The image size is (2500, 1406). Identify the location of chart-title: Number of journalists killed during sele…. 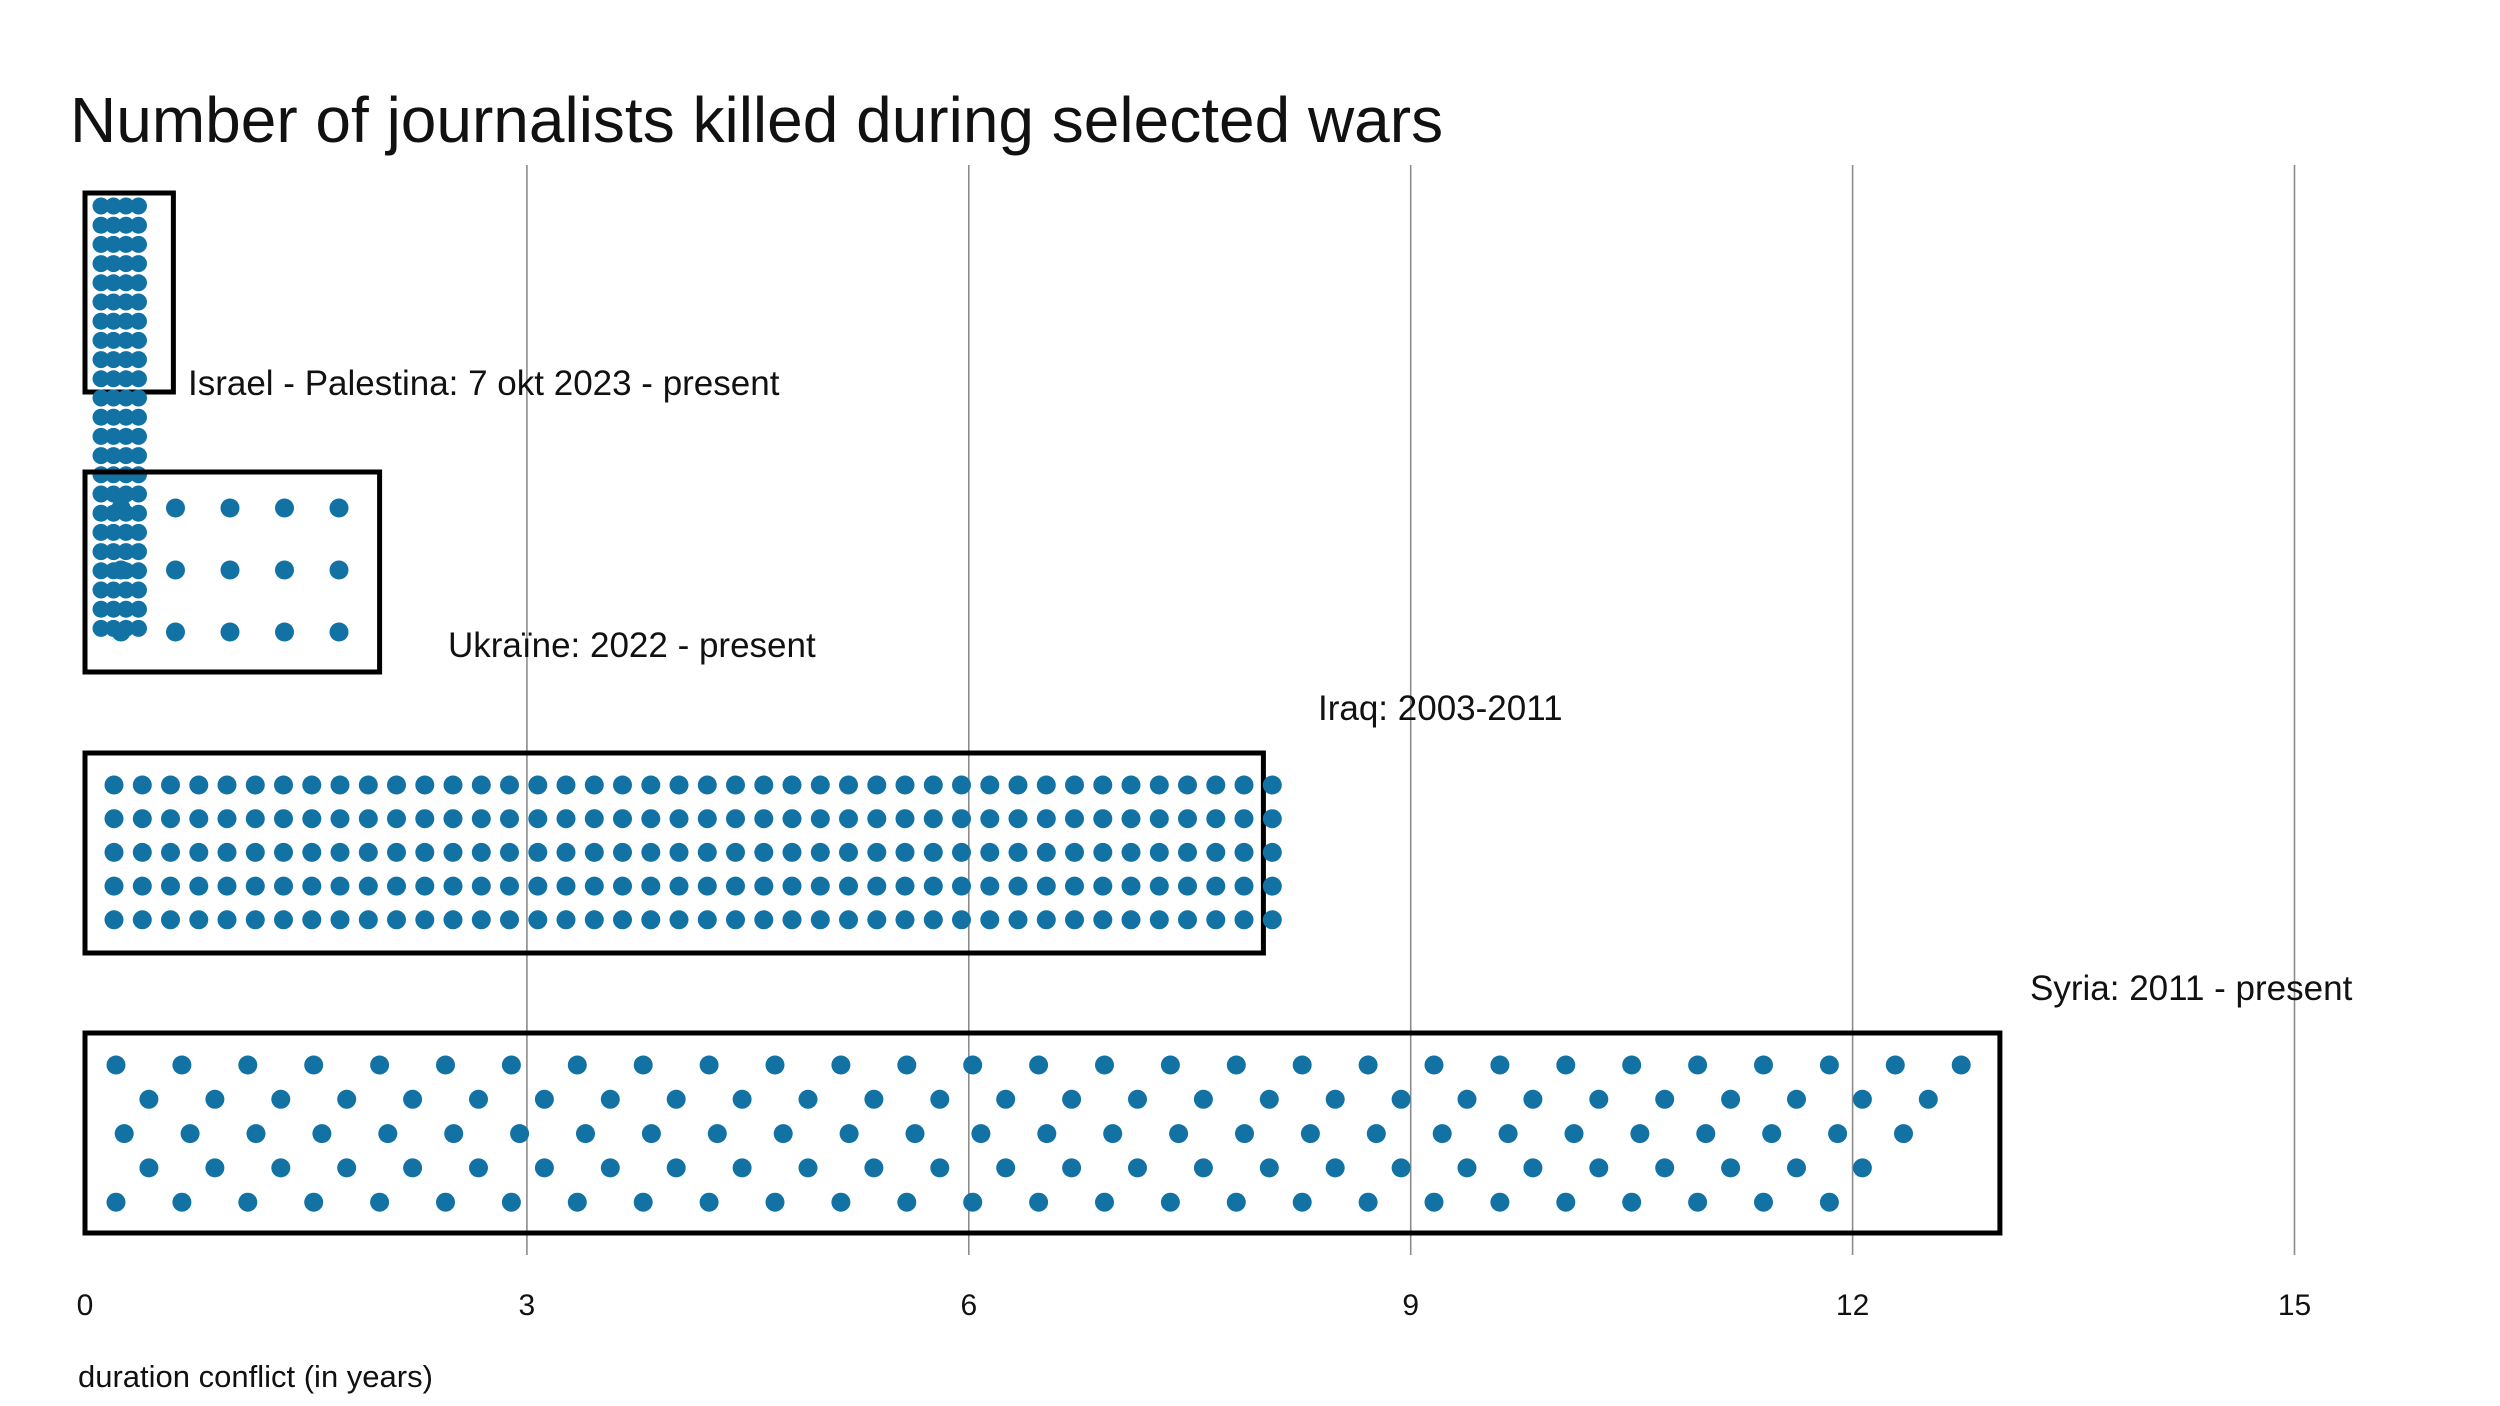
(756, 120).